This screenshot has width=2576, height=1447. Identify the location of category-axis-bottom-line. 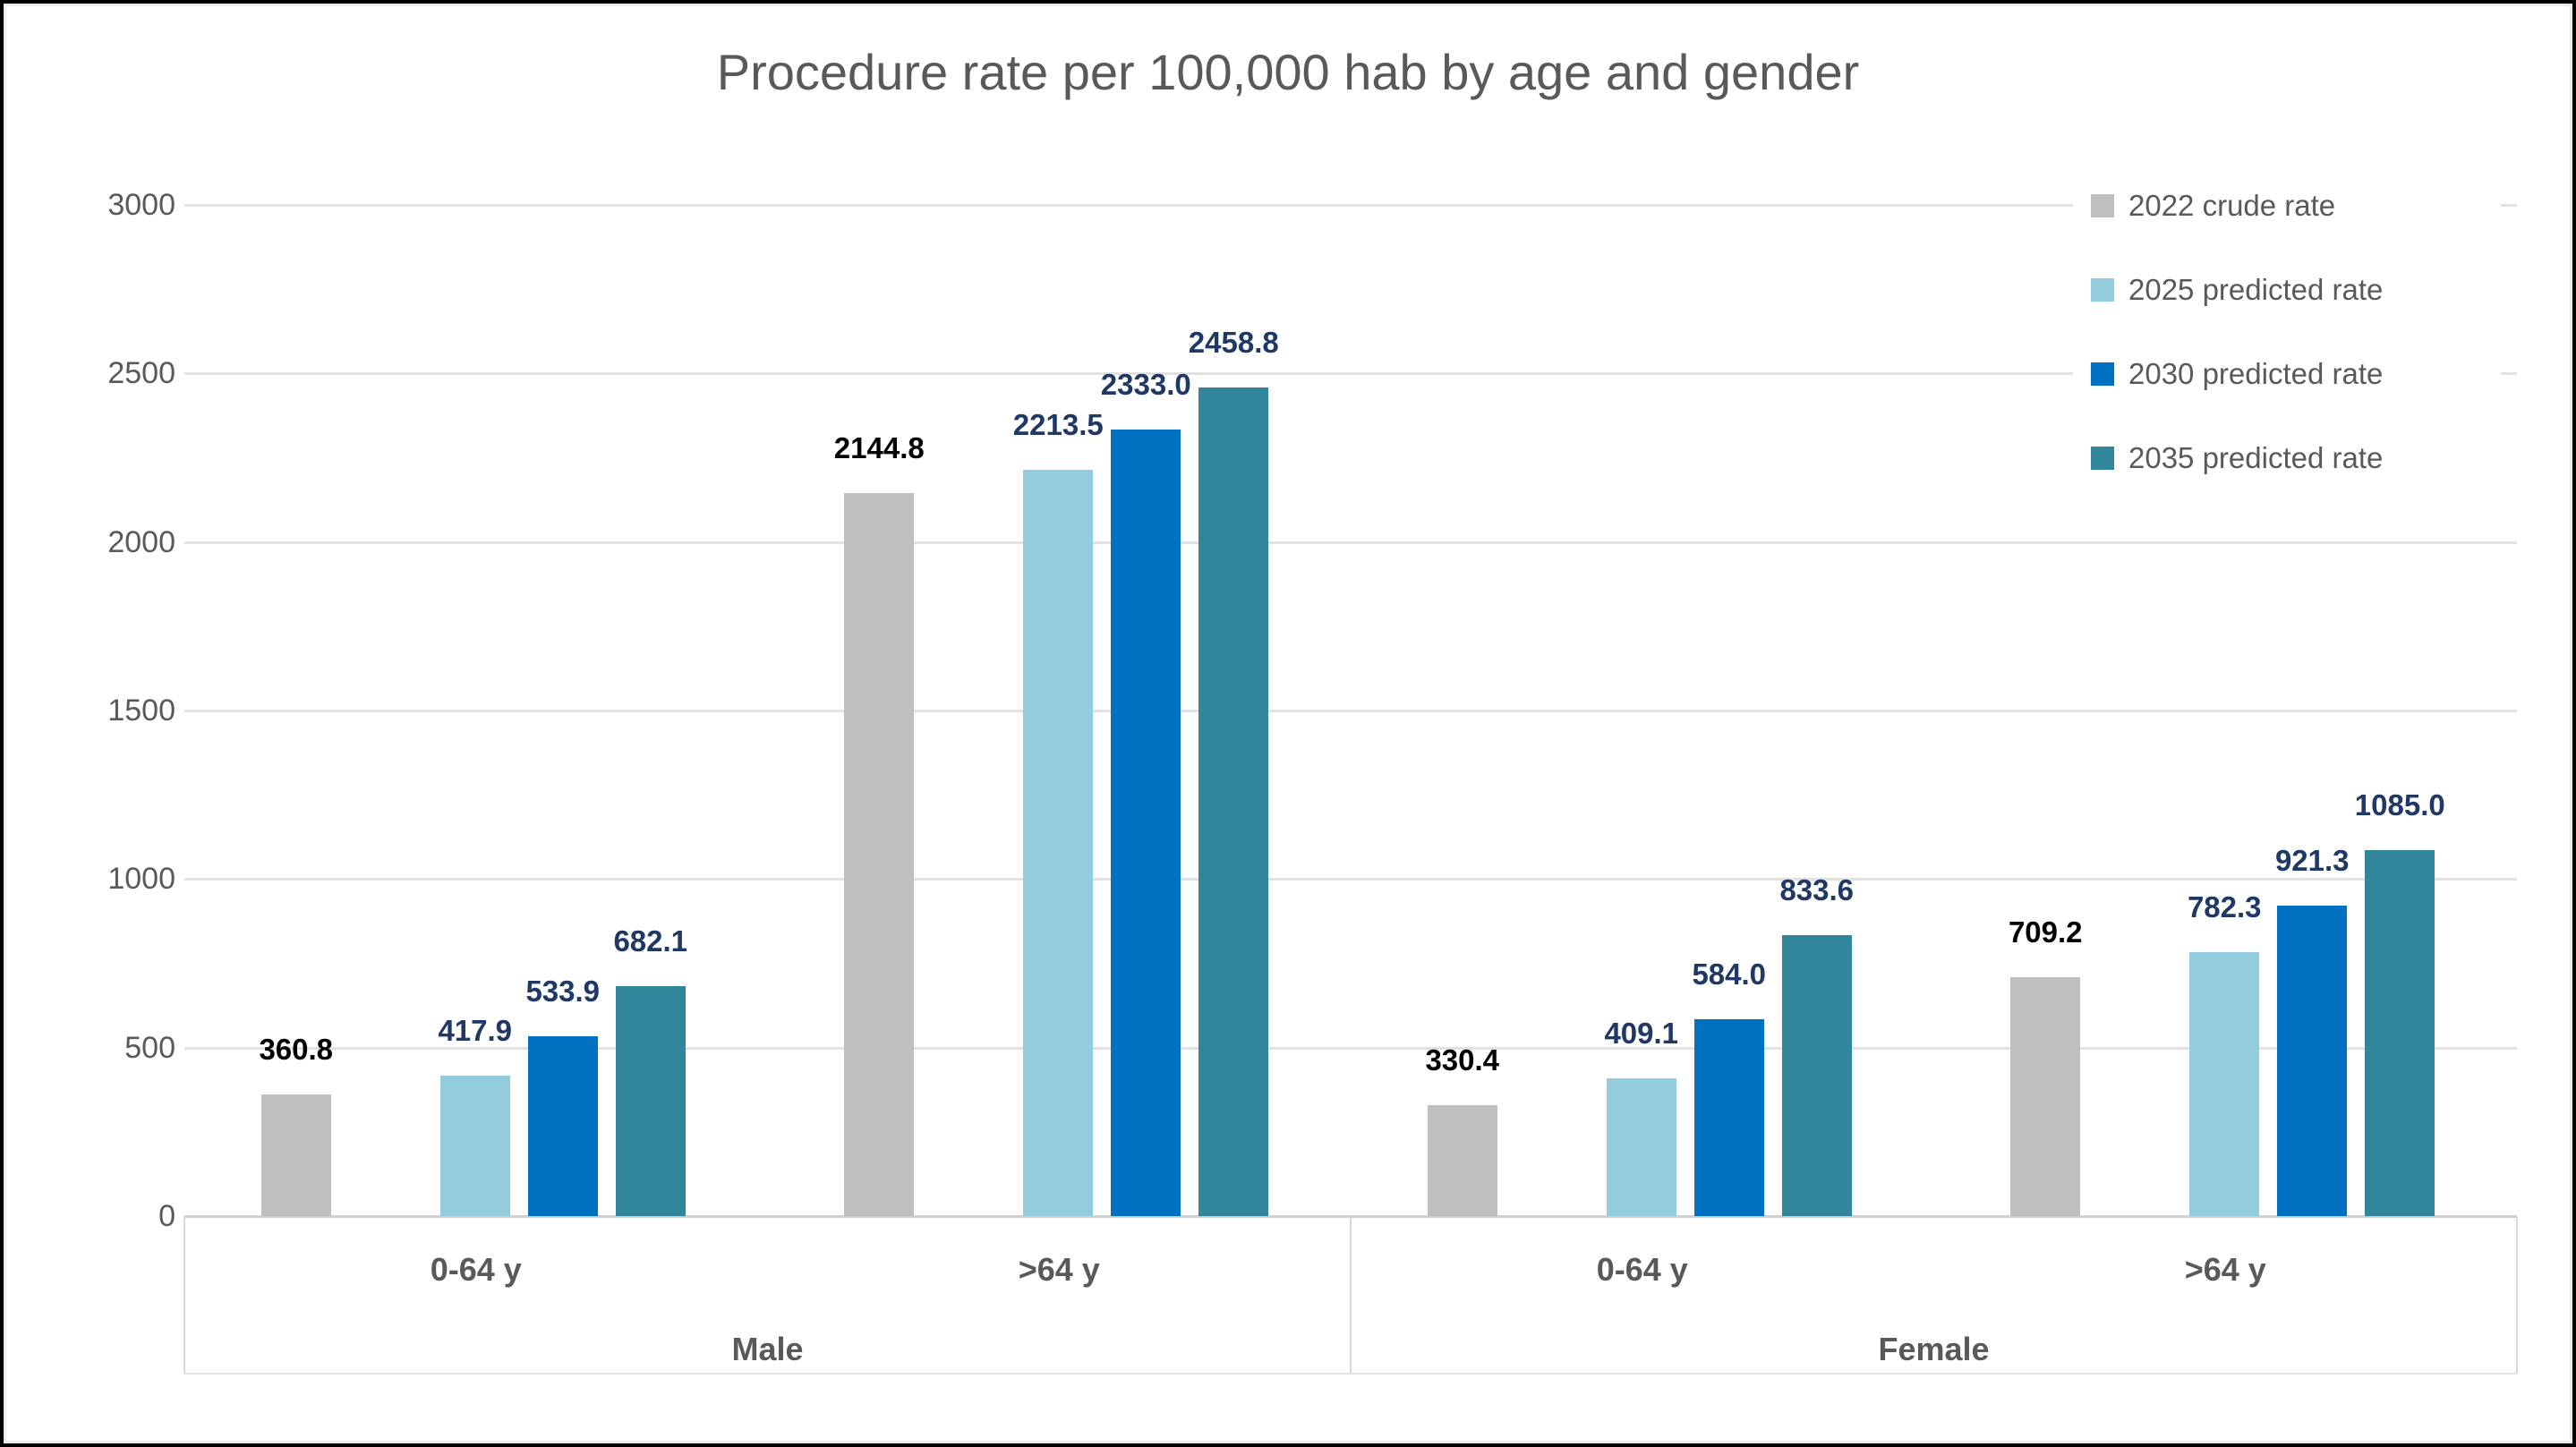
(1350, 1374).